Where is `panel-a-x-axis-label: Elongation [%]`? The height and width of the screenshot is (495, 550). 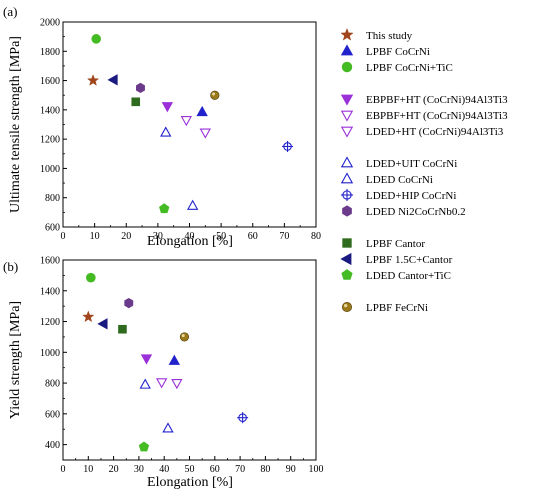
panel-a-x-axis-label: Elongation [%] is located at coordinates (190, 241).